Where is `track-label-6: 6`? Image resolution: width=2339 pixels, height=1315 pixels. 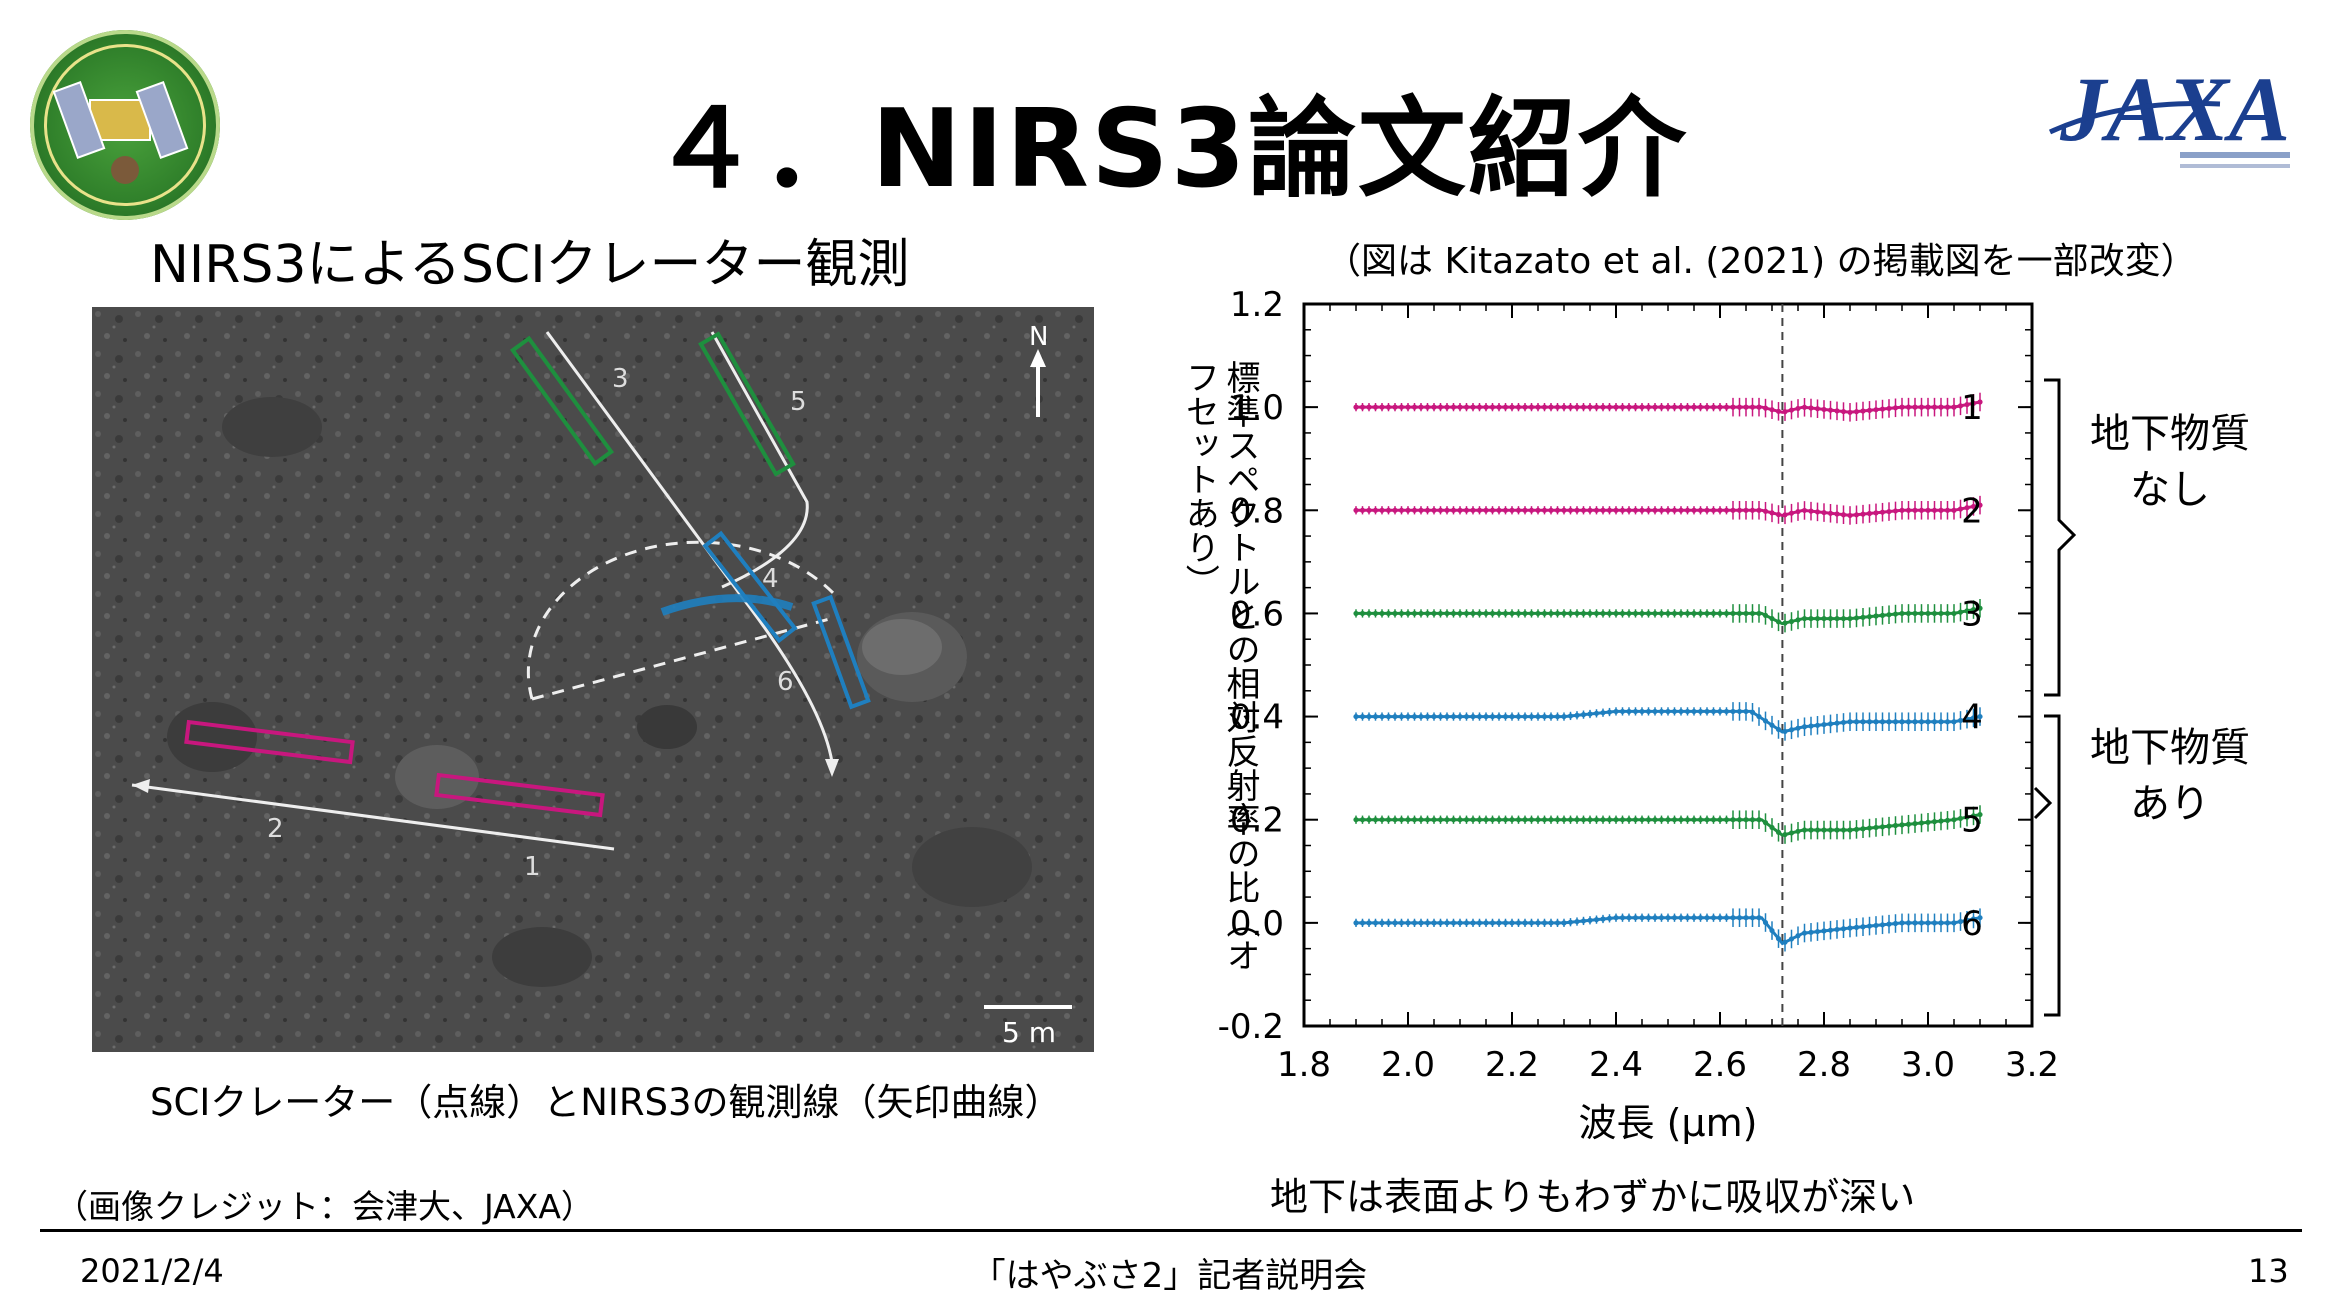
track-label-6: 6 is located at coordinates (785, 682).